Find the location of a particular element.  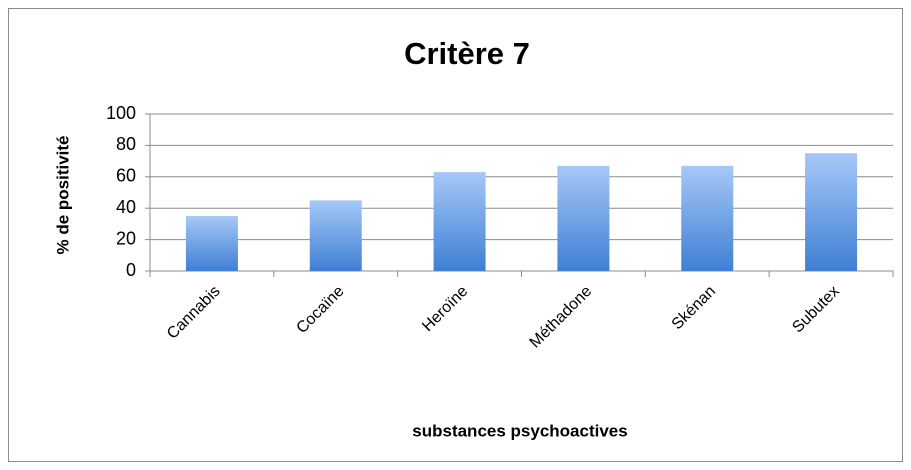

y-tick-label: 100 is located at coordinates (121, 113).